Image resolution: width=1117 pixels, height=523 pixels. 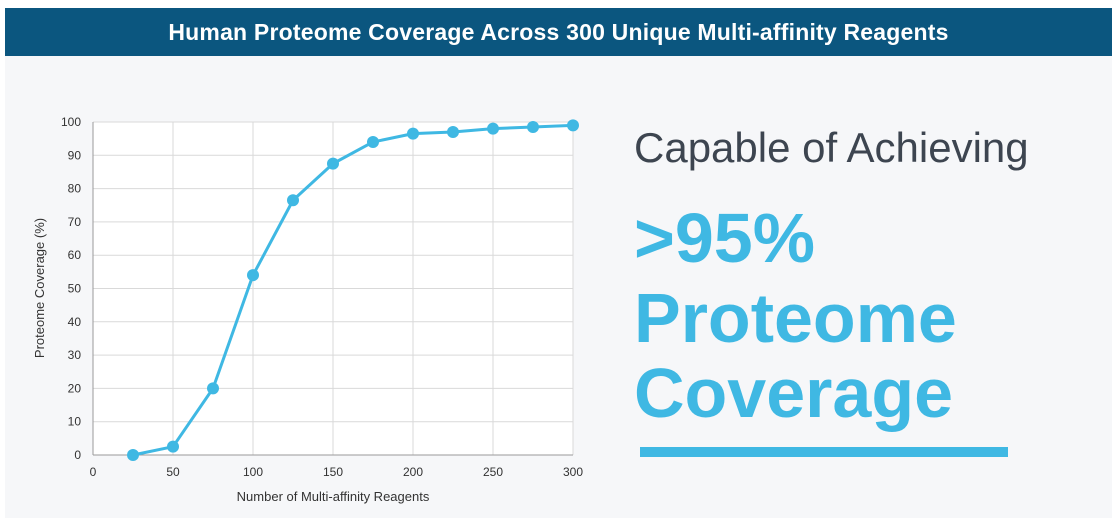 I want to click on y-tick-label: 30, so click(x=75, y=355).